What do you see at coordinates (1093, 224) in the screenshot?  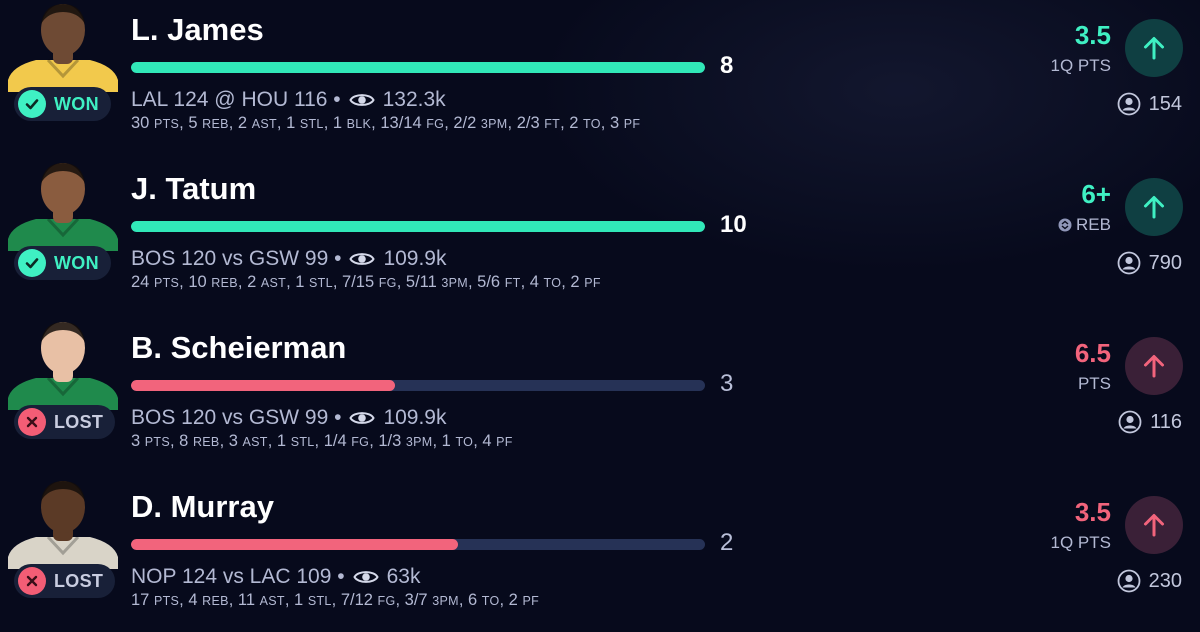 I see `stat-type: REB` at bounding box center [1093, 224].